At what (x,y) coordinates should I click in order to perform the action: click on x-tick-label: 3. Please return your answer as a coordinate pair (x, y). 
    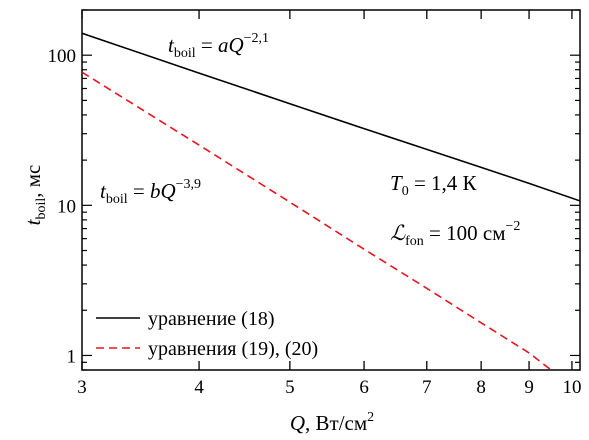
    Looking at the image, I should click on (82, 387).